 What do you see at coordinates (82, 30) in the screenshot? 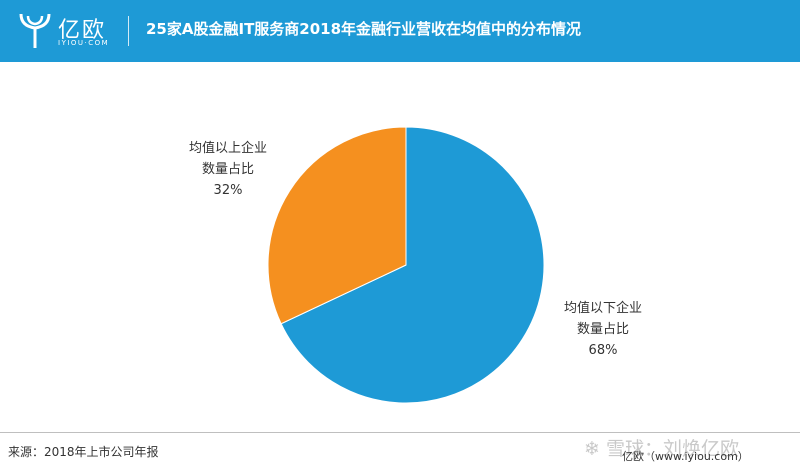
I see `logo-text: 亿欧` at bounding box center [82, 30].